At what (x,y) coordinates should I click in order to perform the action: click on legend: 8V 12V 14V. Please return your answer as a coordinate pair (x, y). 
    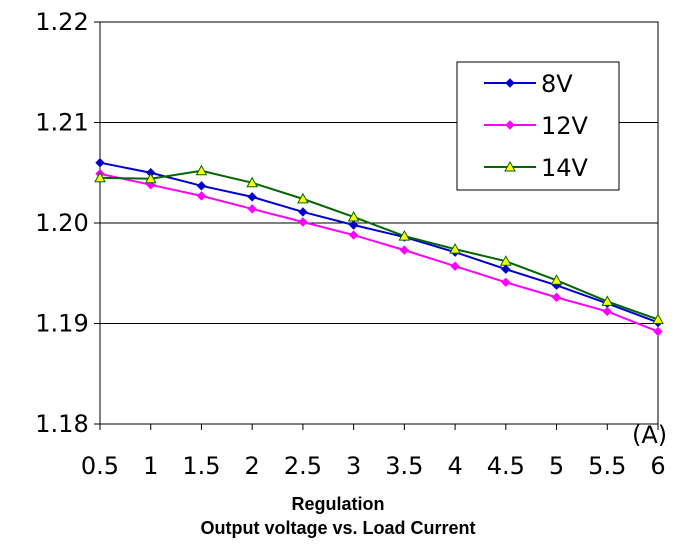
    Looking at the image, I should click on (538, 126).